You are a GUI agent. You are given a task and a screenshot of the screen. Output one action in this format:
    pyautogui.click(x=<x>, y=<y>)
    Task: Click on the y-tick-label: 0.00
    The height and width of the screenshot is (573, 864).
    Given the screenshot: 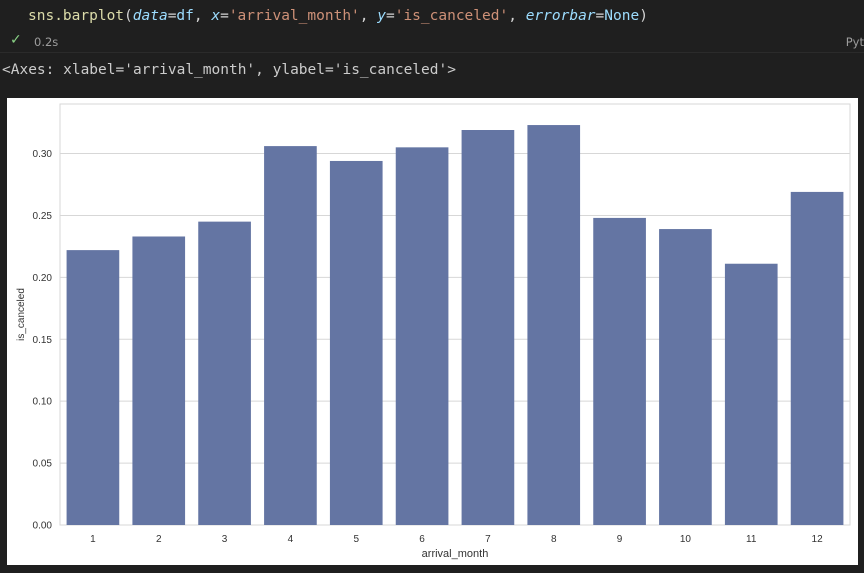 What is the action you would take?
    pyautogui.click(x=43, y=526)
    